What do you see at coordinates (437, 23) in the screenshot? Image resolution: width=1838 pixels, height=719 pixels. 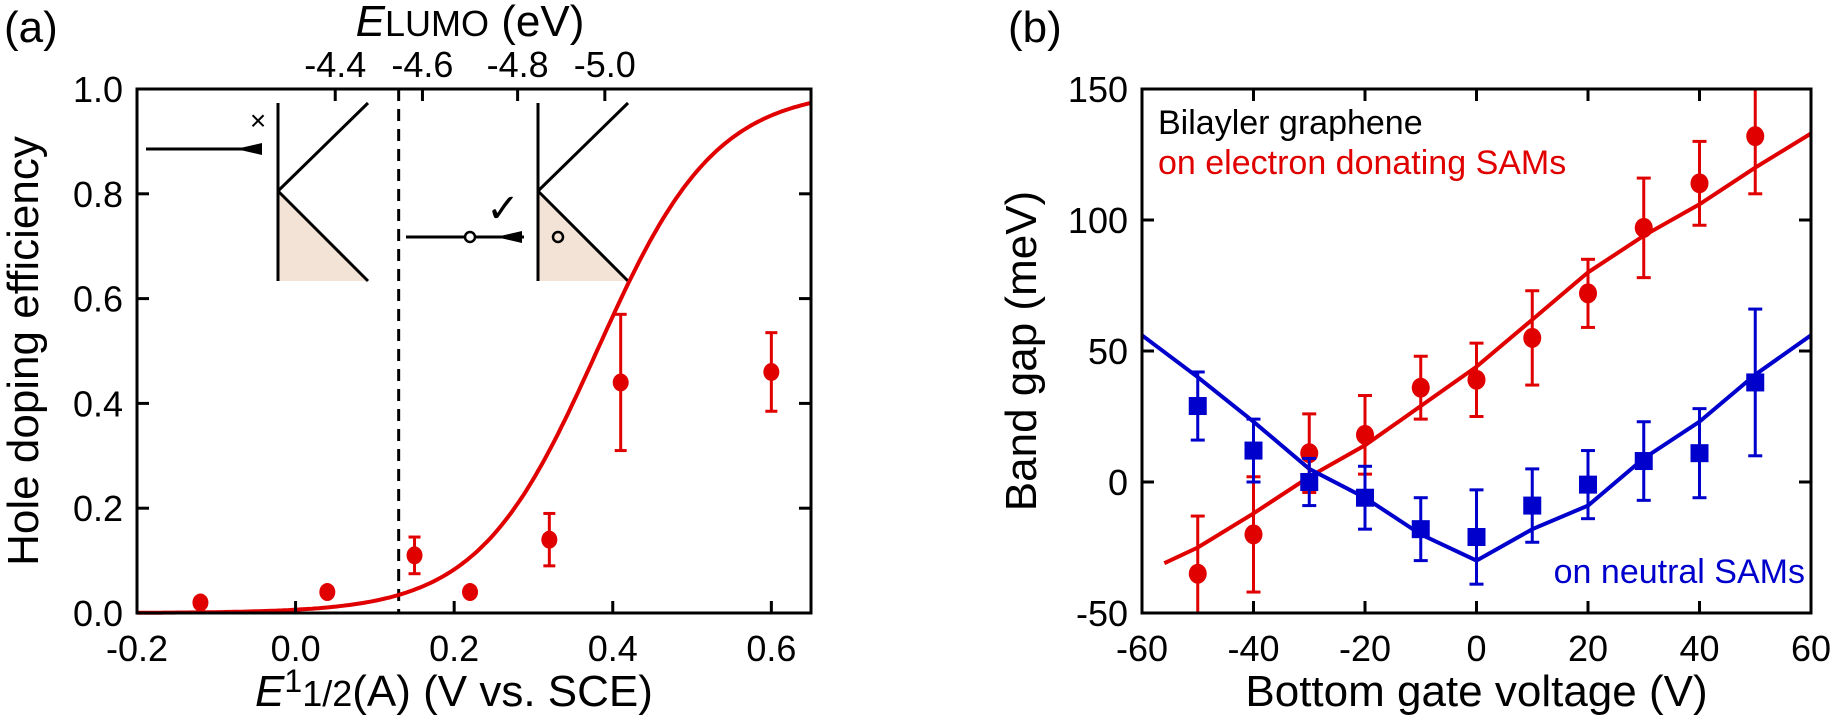 I see `top-label-sub: LUMO` at bounding box center [437, 23].